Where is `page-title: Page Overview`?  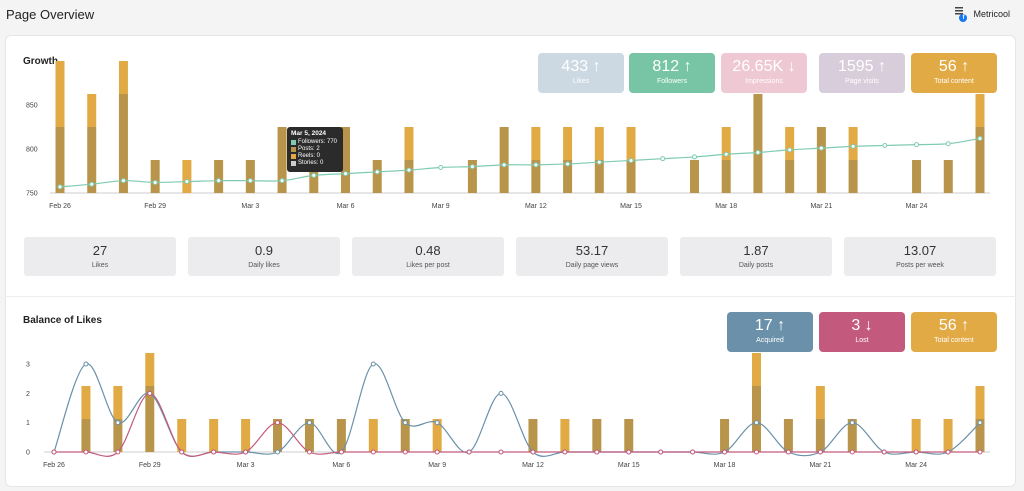
page-title: Page Overview is located at coordinates (50, 14).